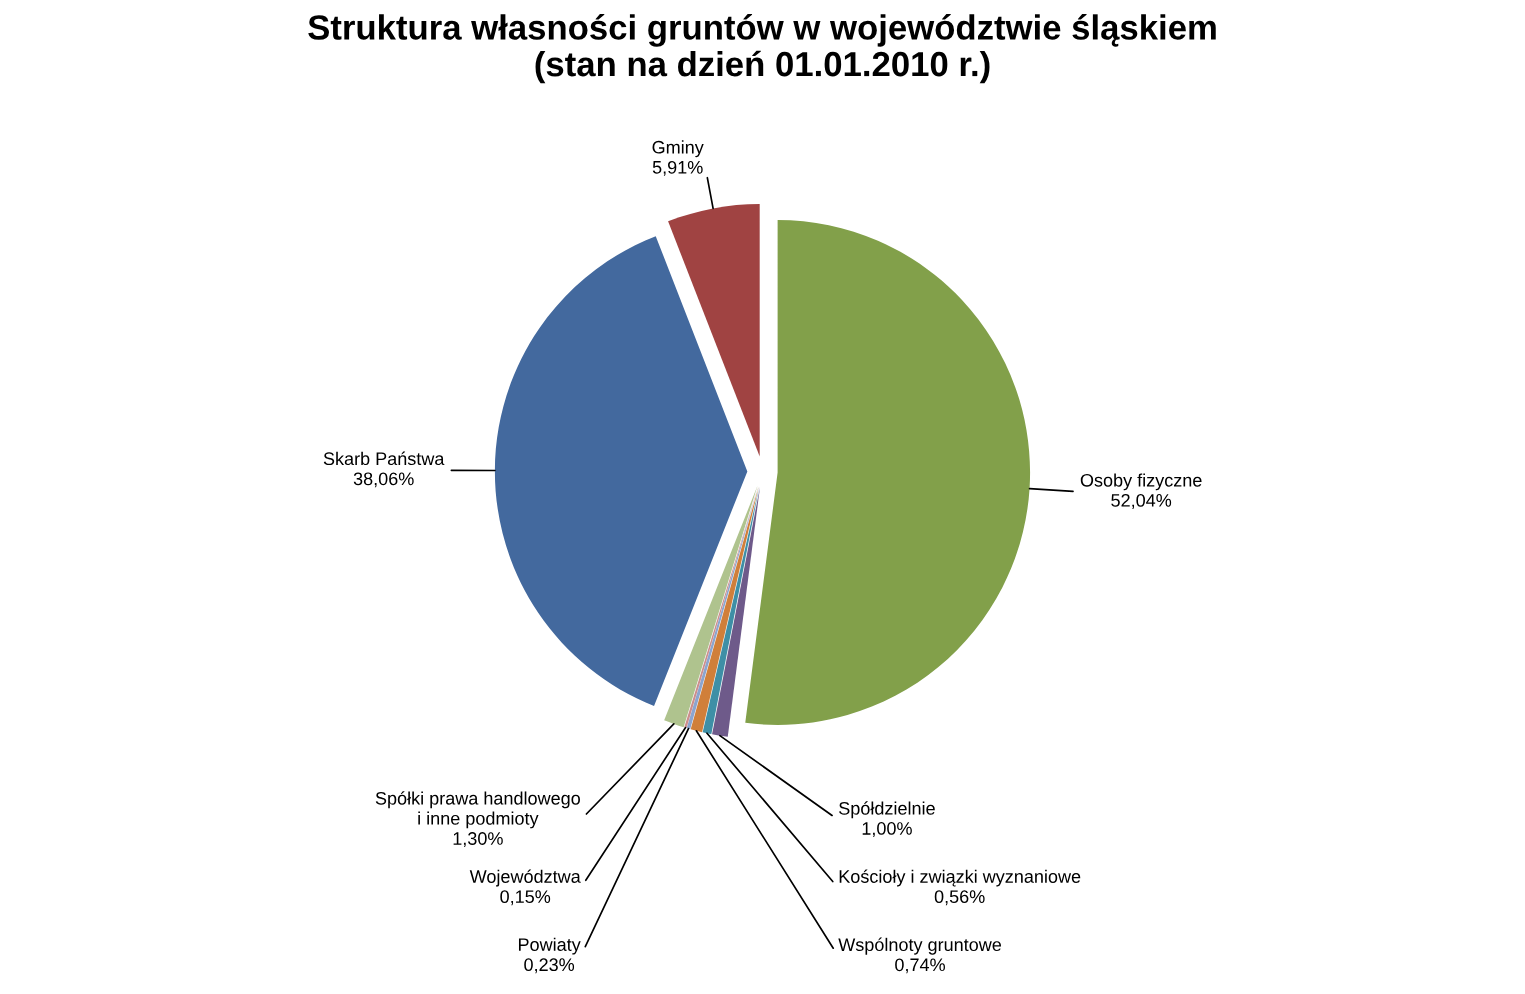  What do you see at coordinates (549, 966) in the screenshot?
I see `data-label: 0,23%` at bounding box center [549, 966].